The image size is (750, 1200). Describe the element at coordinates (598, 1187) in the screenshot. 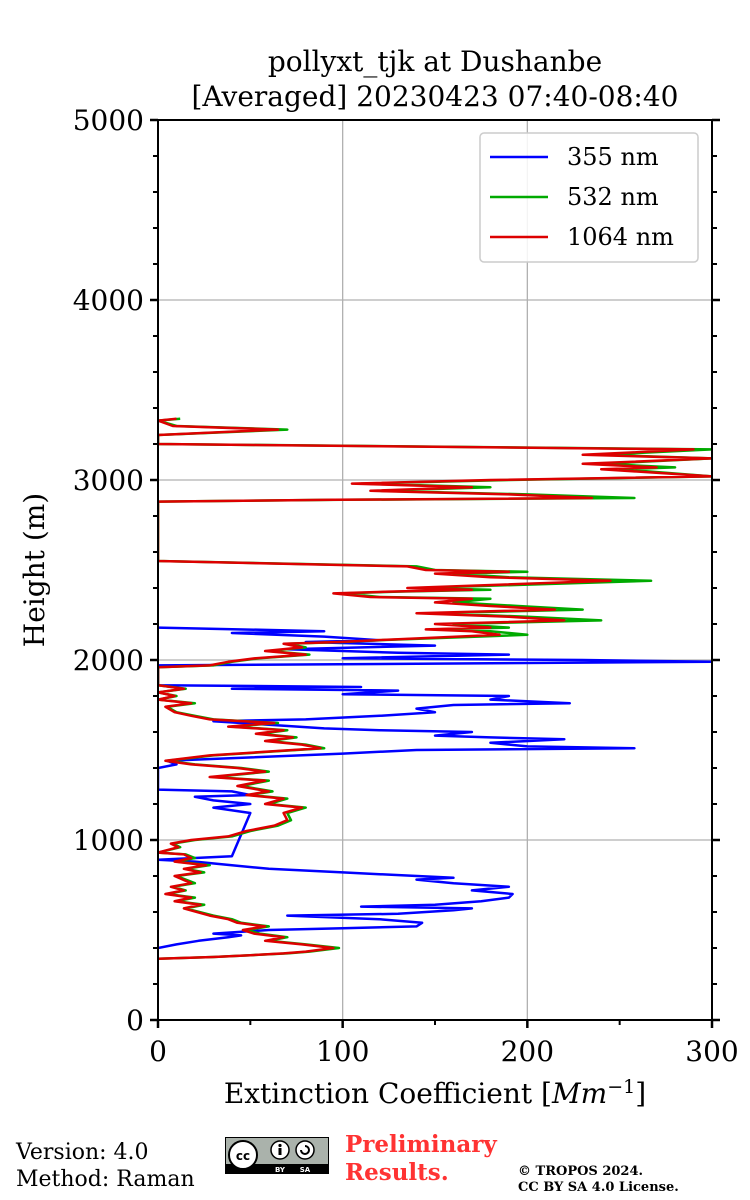

I see `copyright-line2: CC BY SA 4.0 License.` at that location.